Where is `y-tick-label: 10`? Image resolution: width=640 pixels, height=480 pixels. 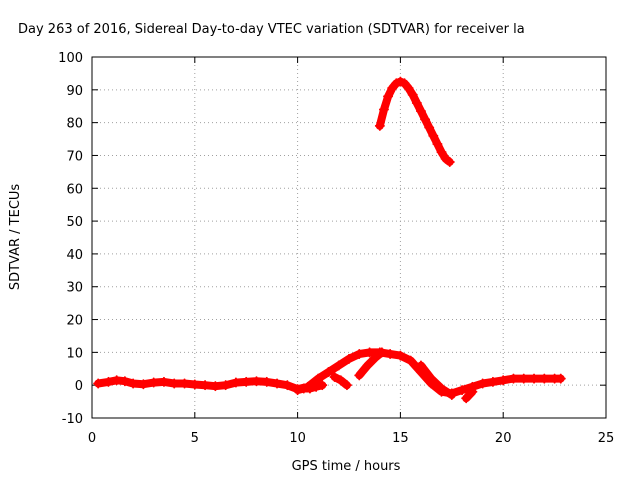 y-tick-label: 10 is located at coordinates (74, 353).